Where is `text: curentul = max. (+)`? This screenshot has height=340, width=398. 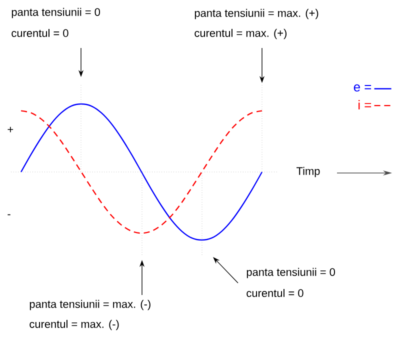
text: curentul = max. (+) is located at coordinates (240, 34).